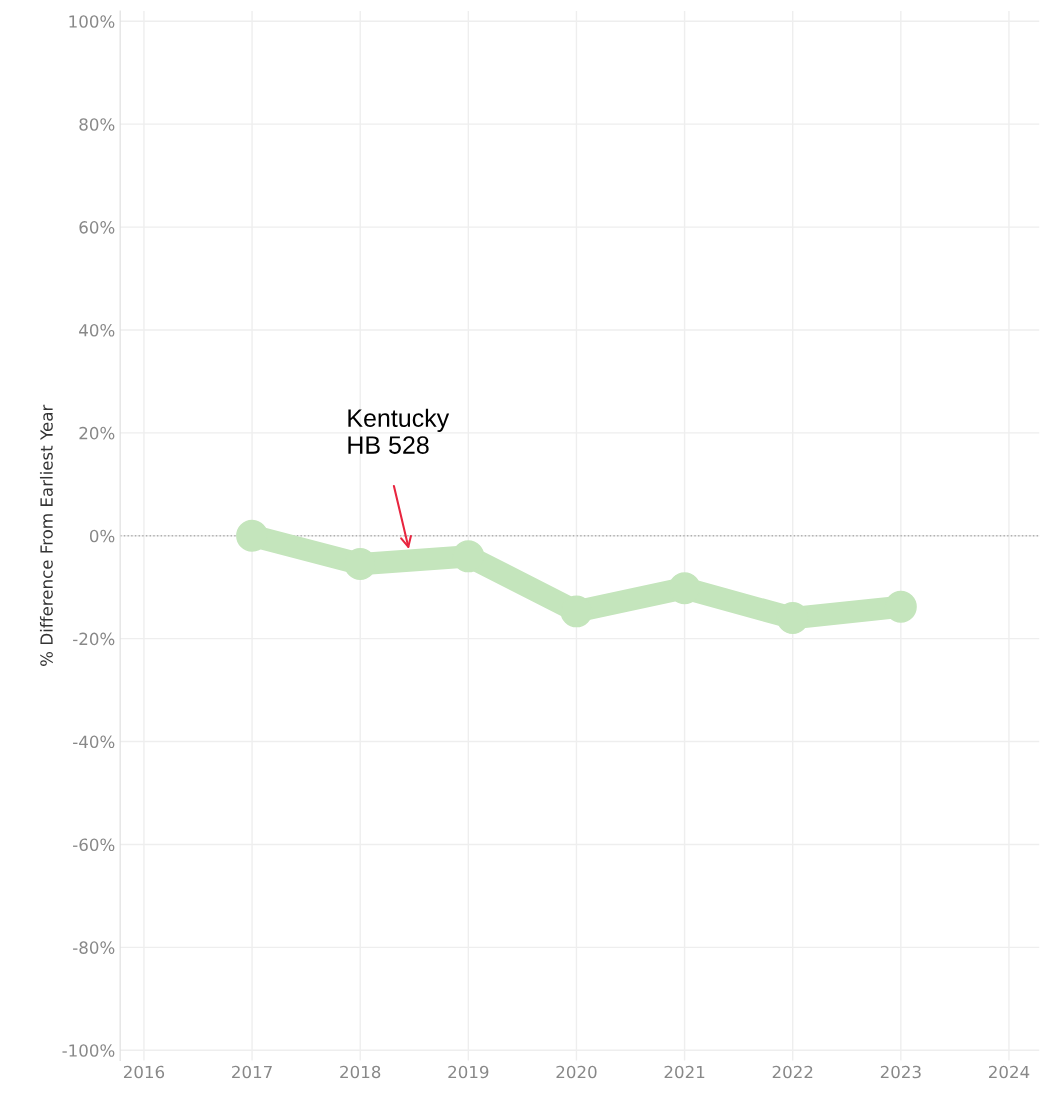 The height and width of the screenshot is (1099, 1054). I want to click on y-tick-label: 0%, so click(102, 536).